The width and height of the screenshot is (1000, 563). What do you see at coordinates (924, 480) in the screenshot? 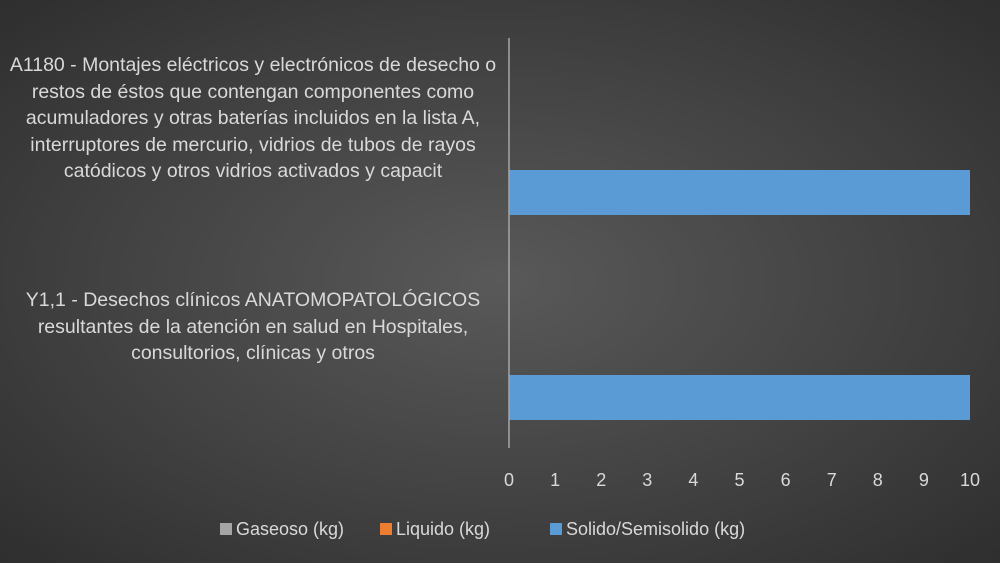
I see `x-tick-label: 9` at bounding box center [924, 480].